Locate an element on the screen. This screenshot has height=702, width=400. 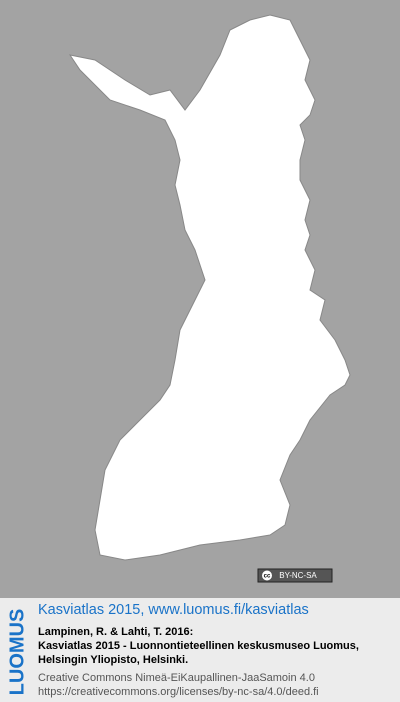
license-badge: cc BY-NC-SA is located at coordinates (295, 575).